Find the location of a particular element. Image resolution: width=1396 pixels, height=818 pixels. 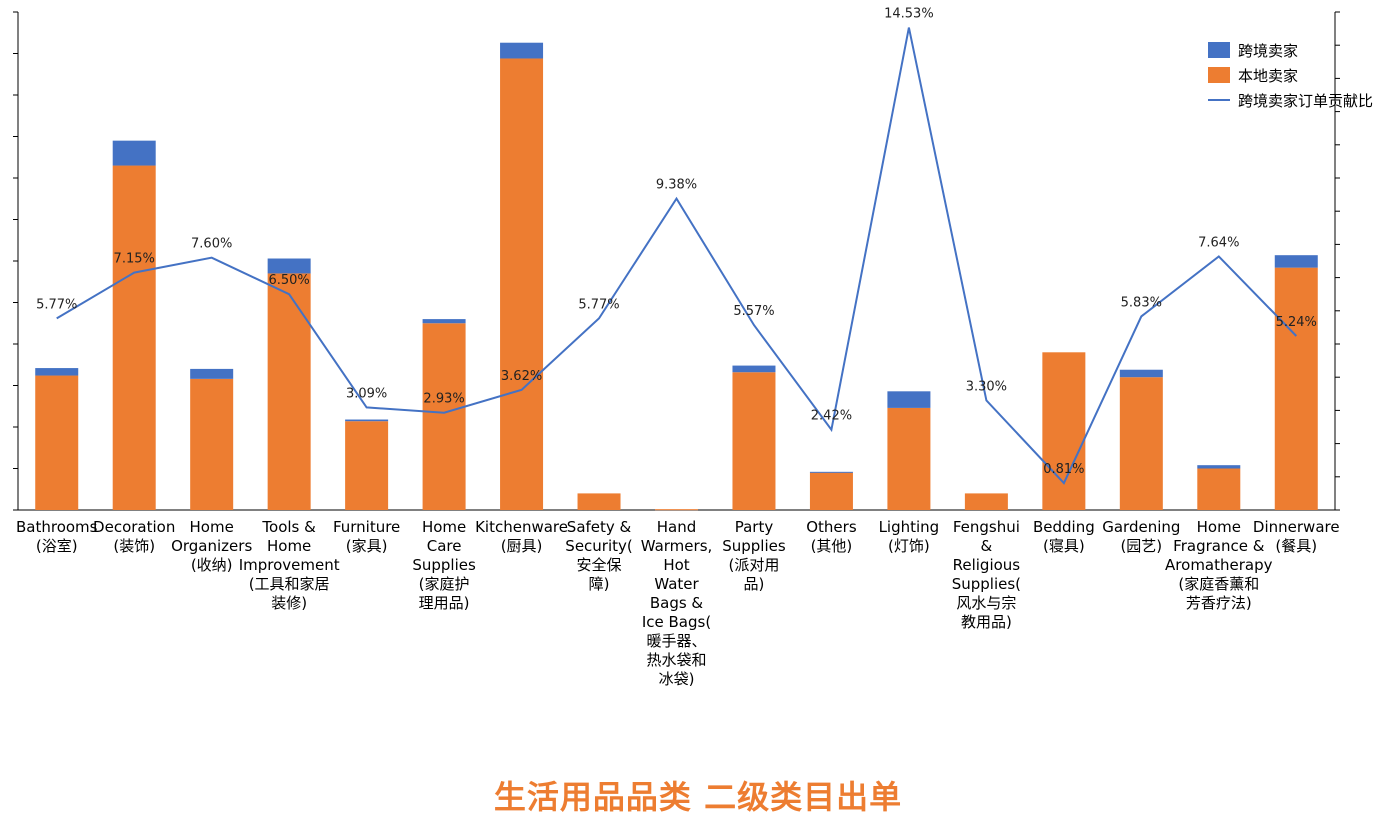

category-label-11: Lighting (灯饰) is located at coordinates (909, 536).